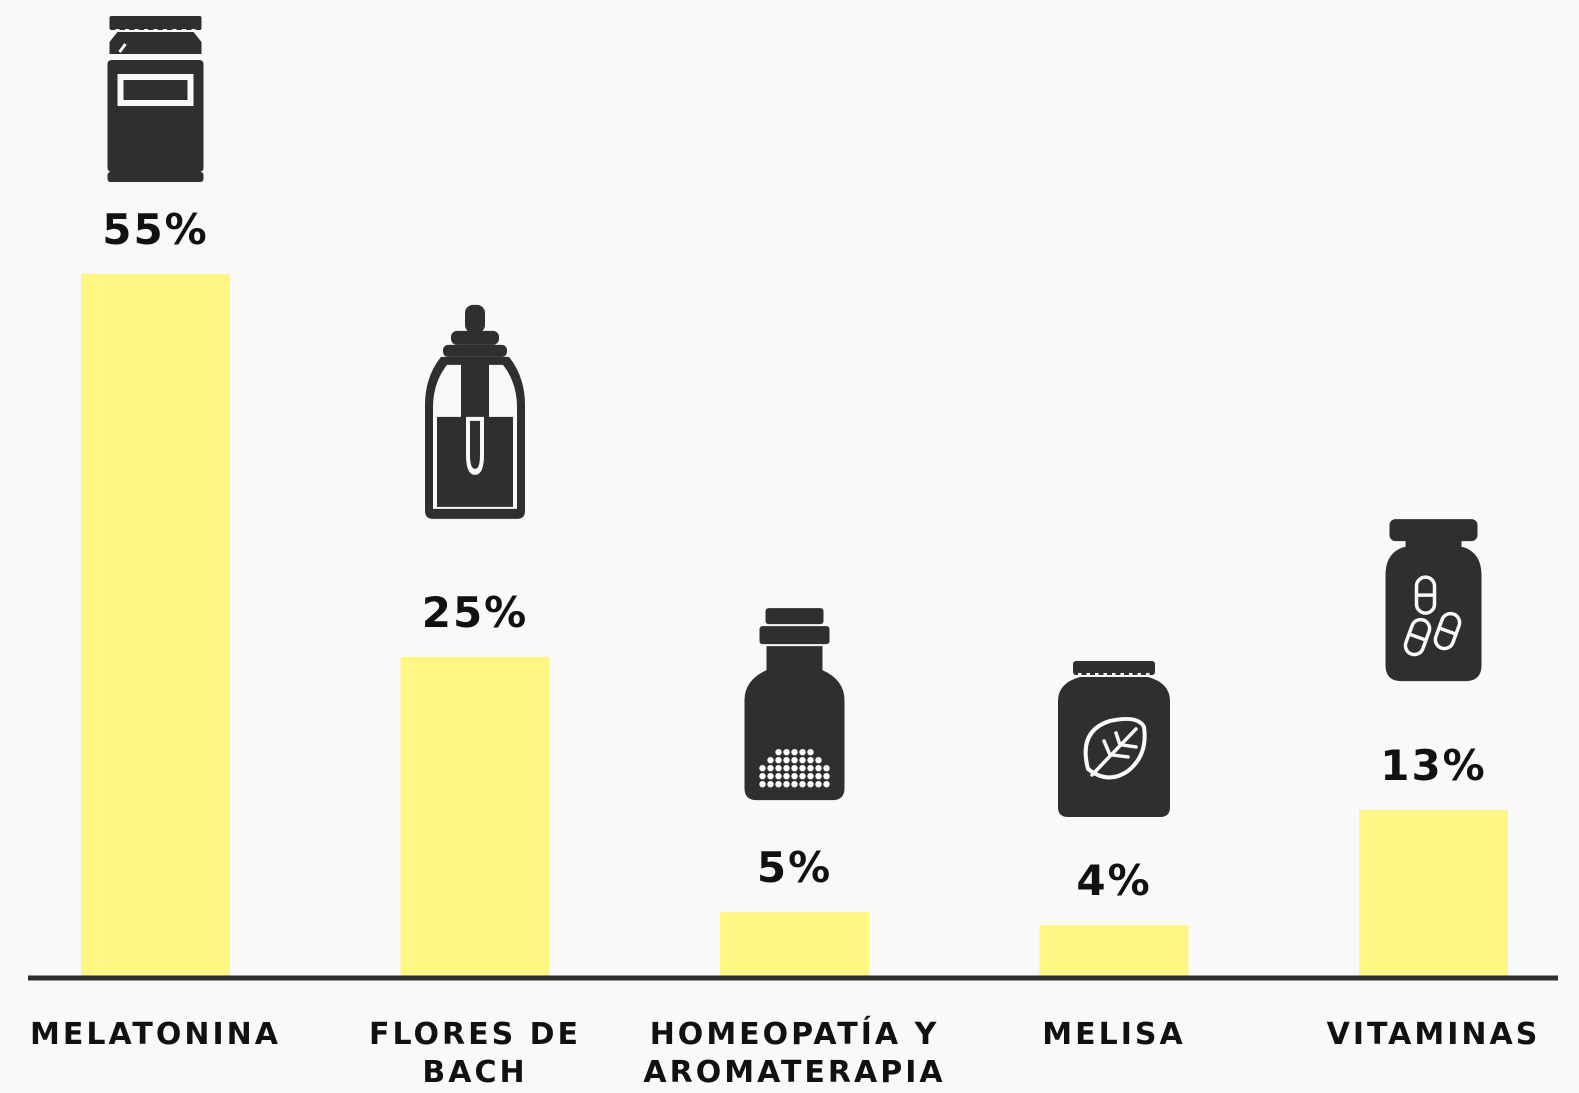  What do you see at coordinates (794, 867) in the screenshot?
I see `value-label: 5%` at bounding box center [794, 867].